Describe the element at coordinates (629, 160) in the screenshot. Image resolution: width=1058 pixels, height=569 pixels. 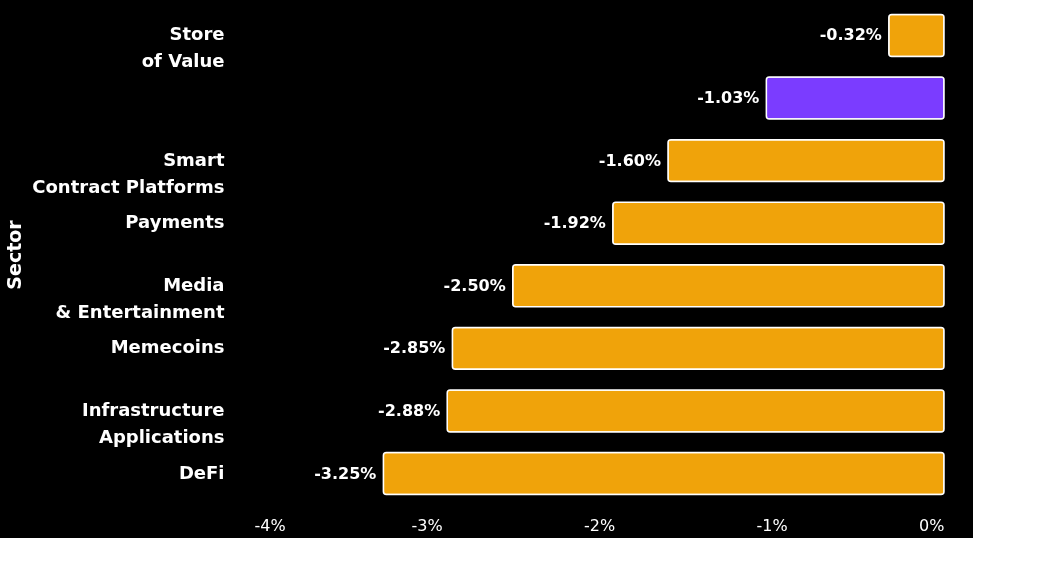
I see `data-label: -1.60%` at that location.